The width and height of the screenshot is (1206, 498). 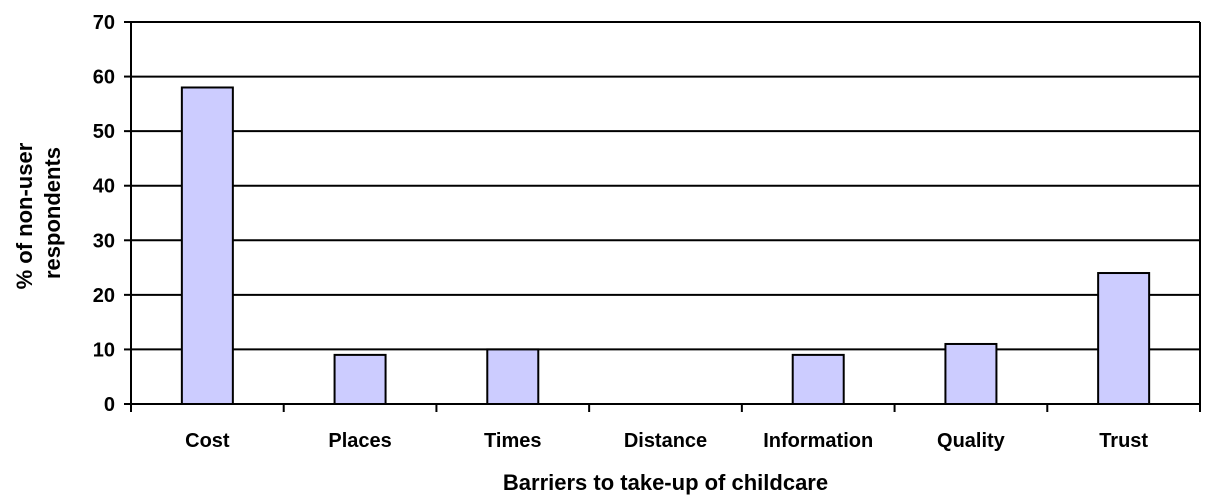 I want to click on y-axis-title-line-2: respondents, so click(x=52, y=213).